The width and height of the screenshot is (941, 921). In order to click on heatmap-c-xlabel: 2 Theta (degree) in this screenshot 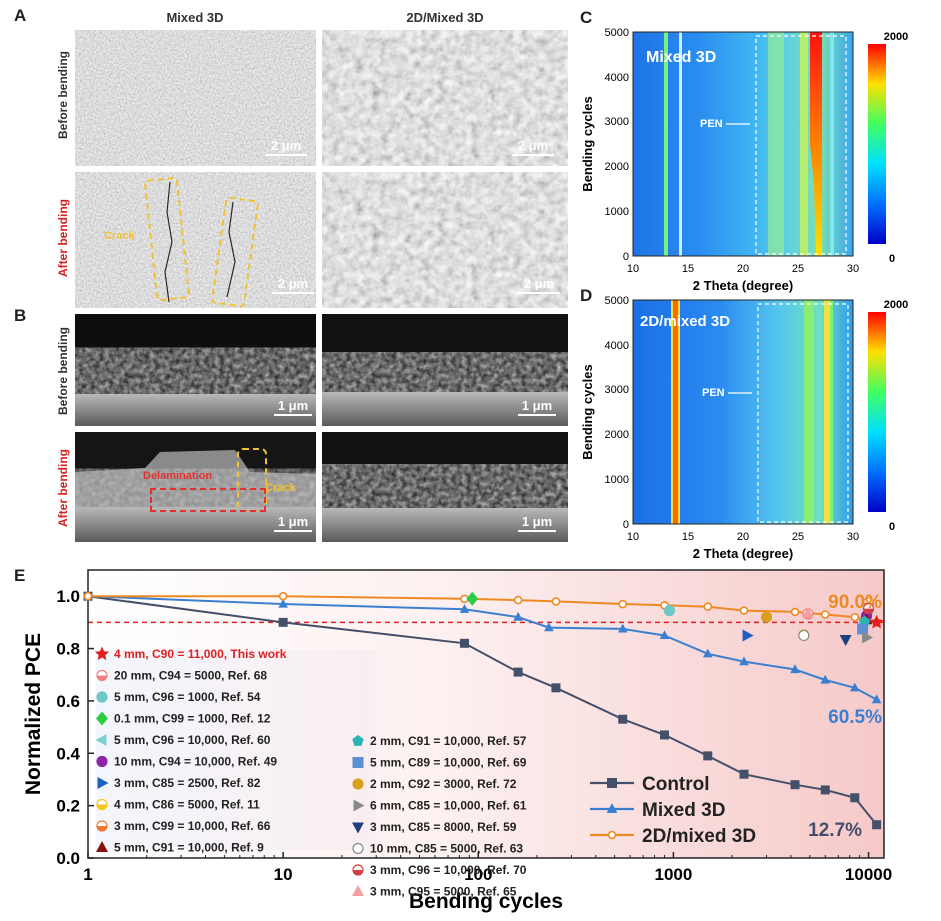, I will do `click(743, 285)`.